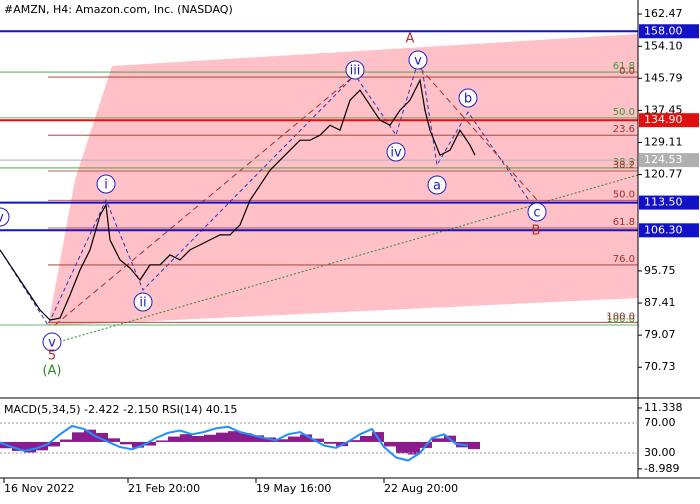 The height and width of the screenshot is (504, 700). What do you see at coordinates (660, 422) in the screenshot?
I see `y2-tick-label: 70.00` at bounding box center [660, 422].